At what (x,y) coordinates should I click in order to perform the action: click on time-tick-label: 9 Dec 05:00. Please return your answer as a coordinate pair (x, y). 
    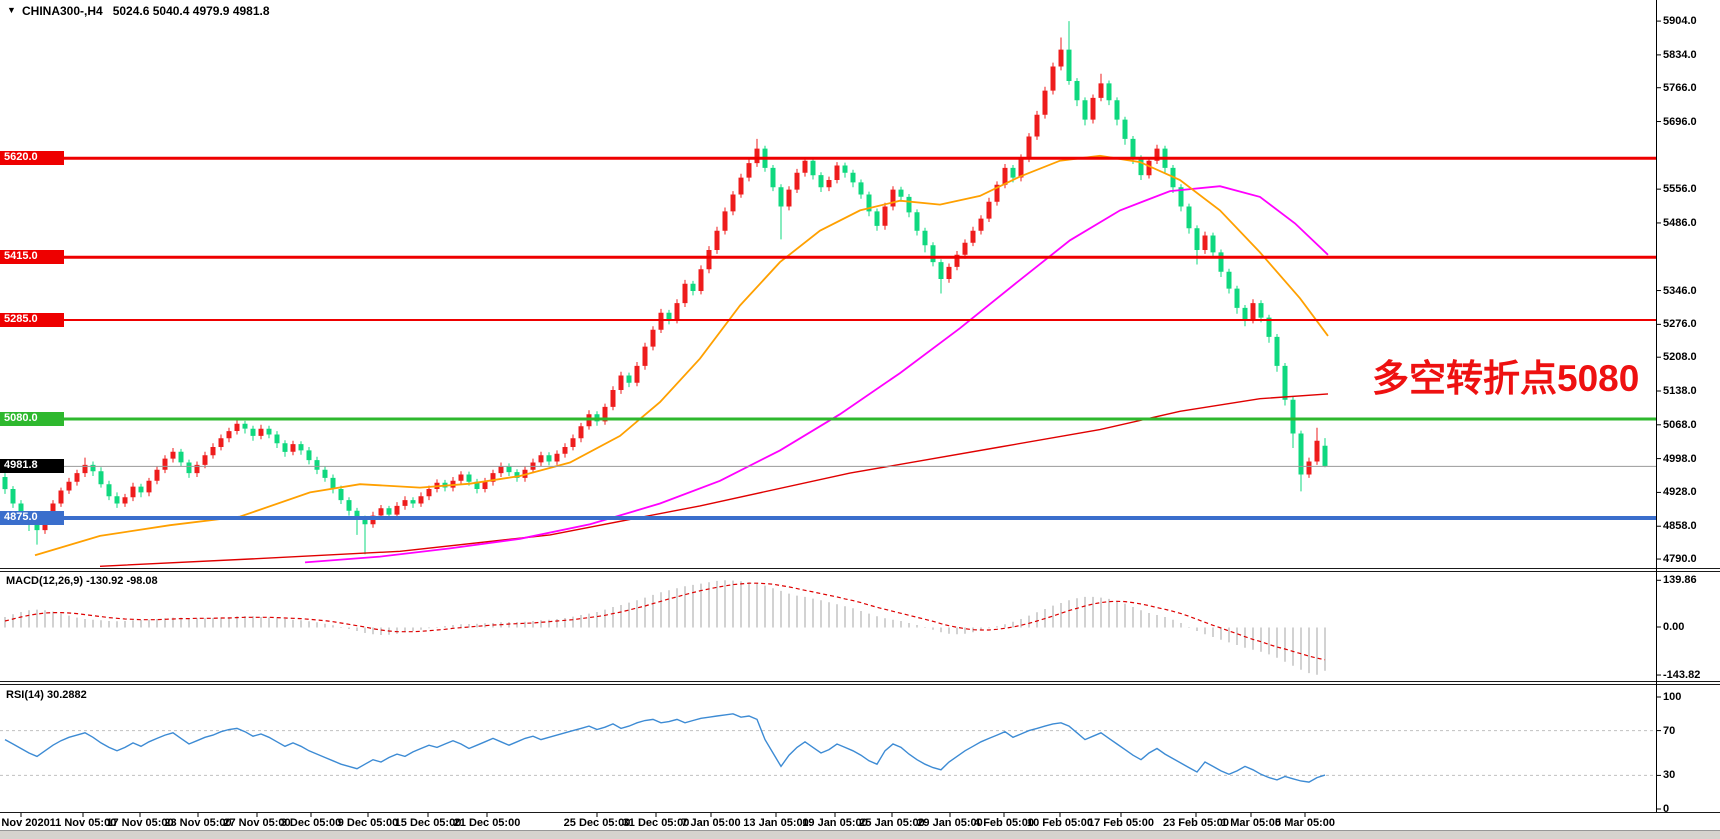
    Looking at the image, I should click on (368, 823).